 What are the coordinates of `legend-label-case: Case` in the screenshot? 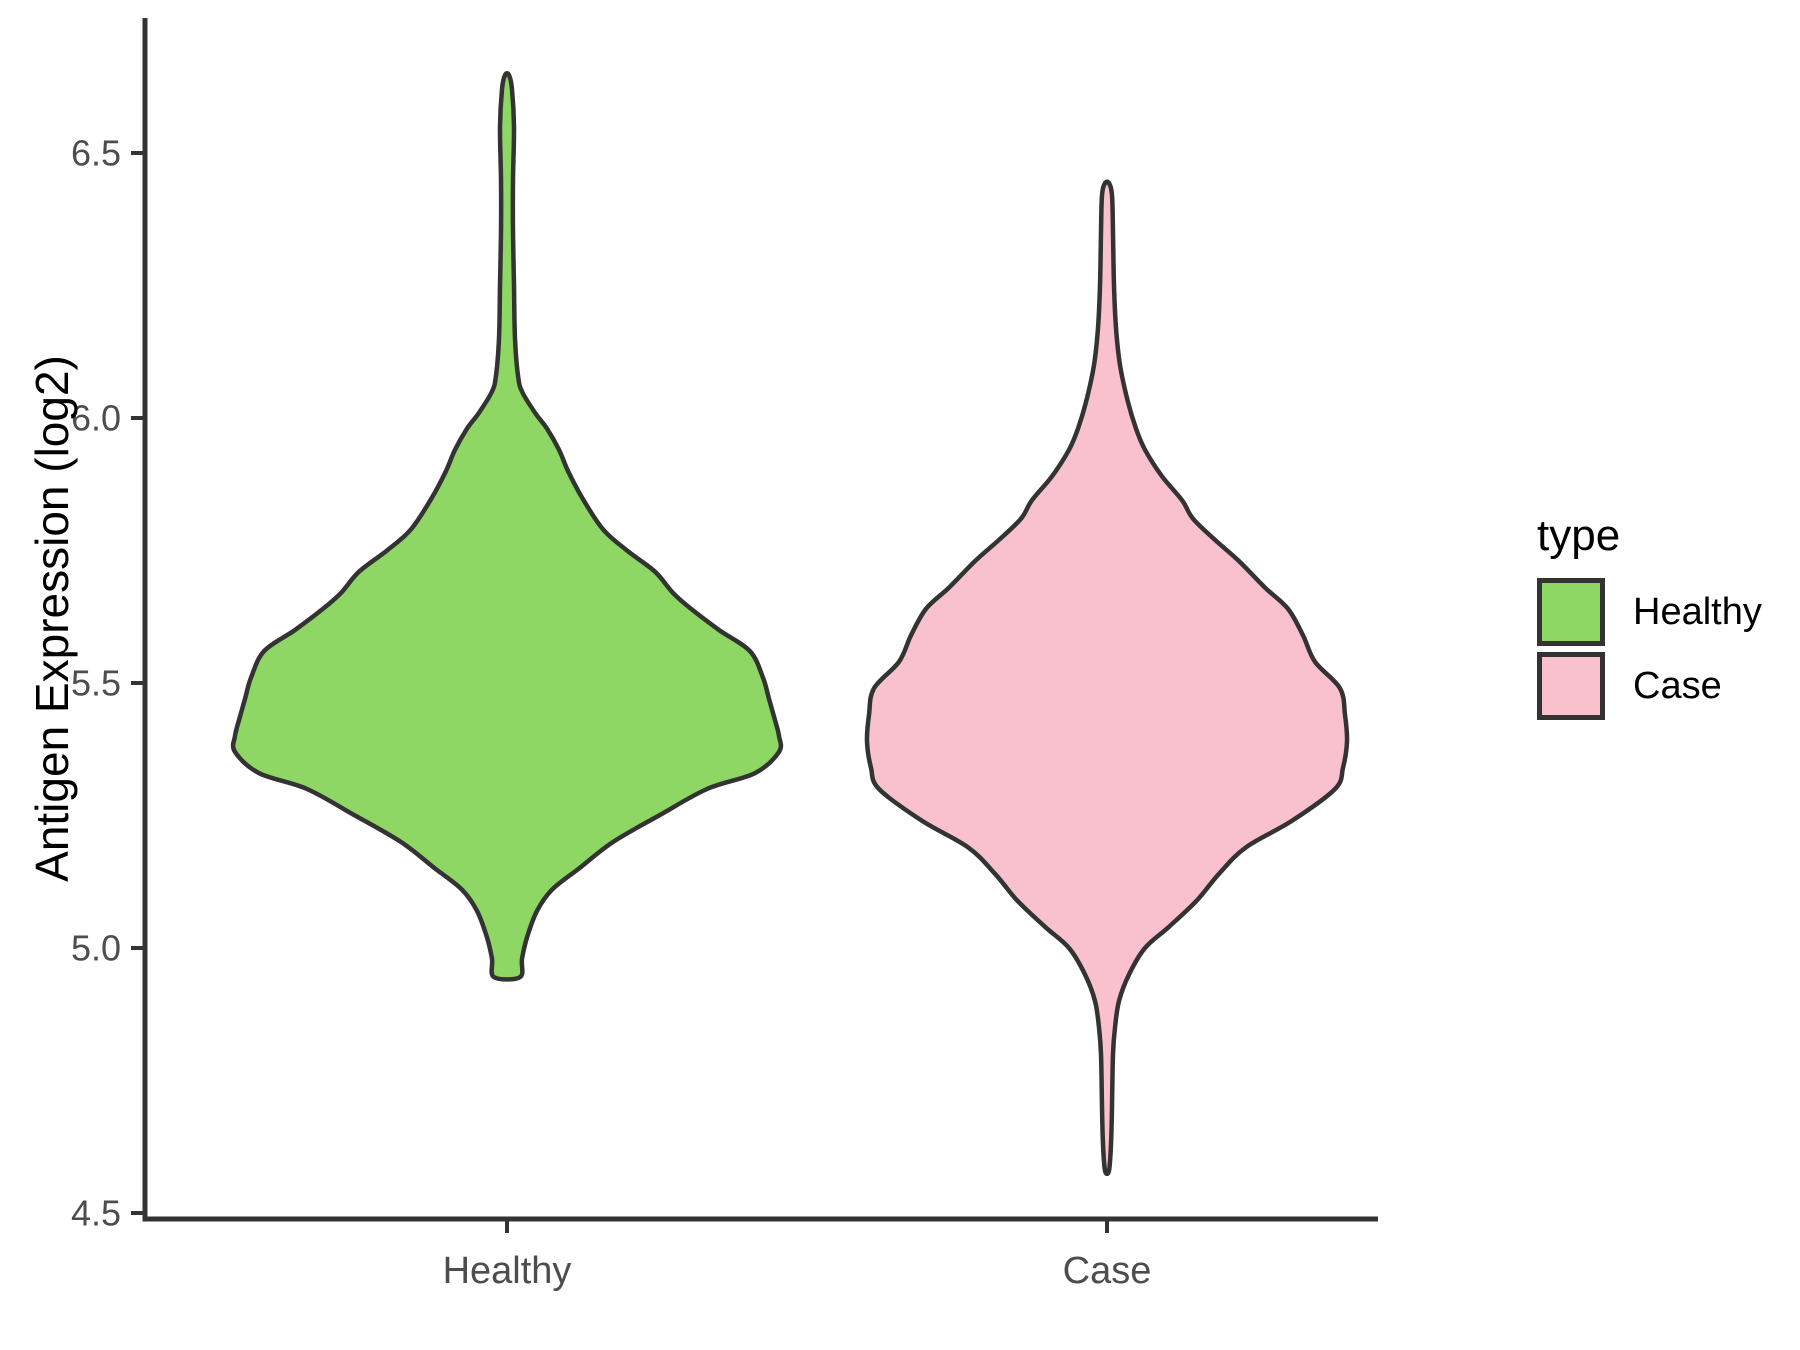 It's located at (1677, 685).